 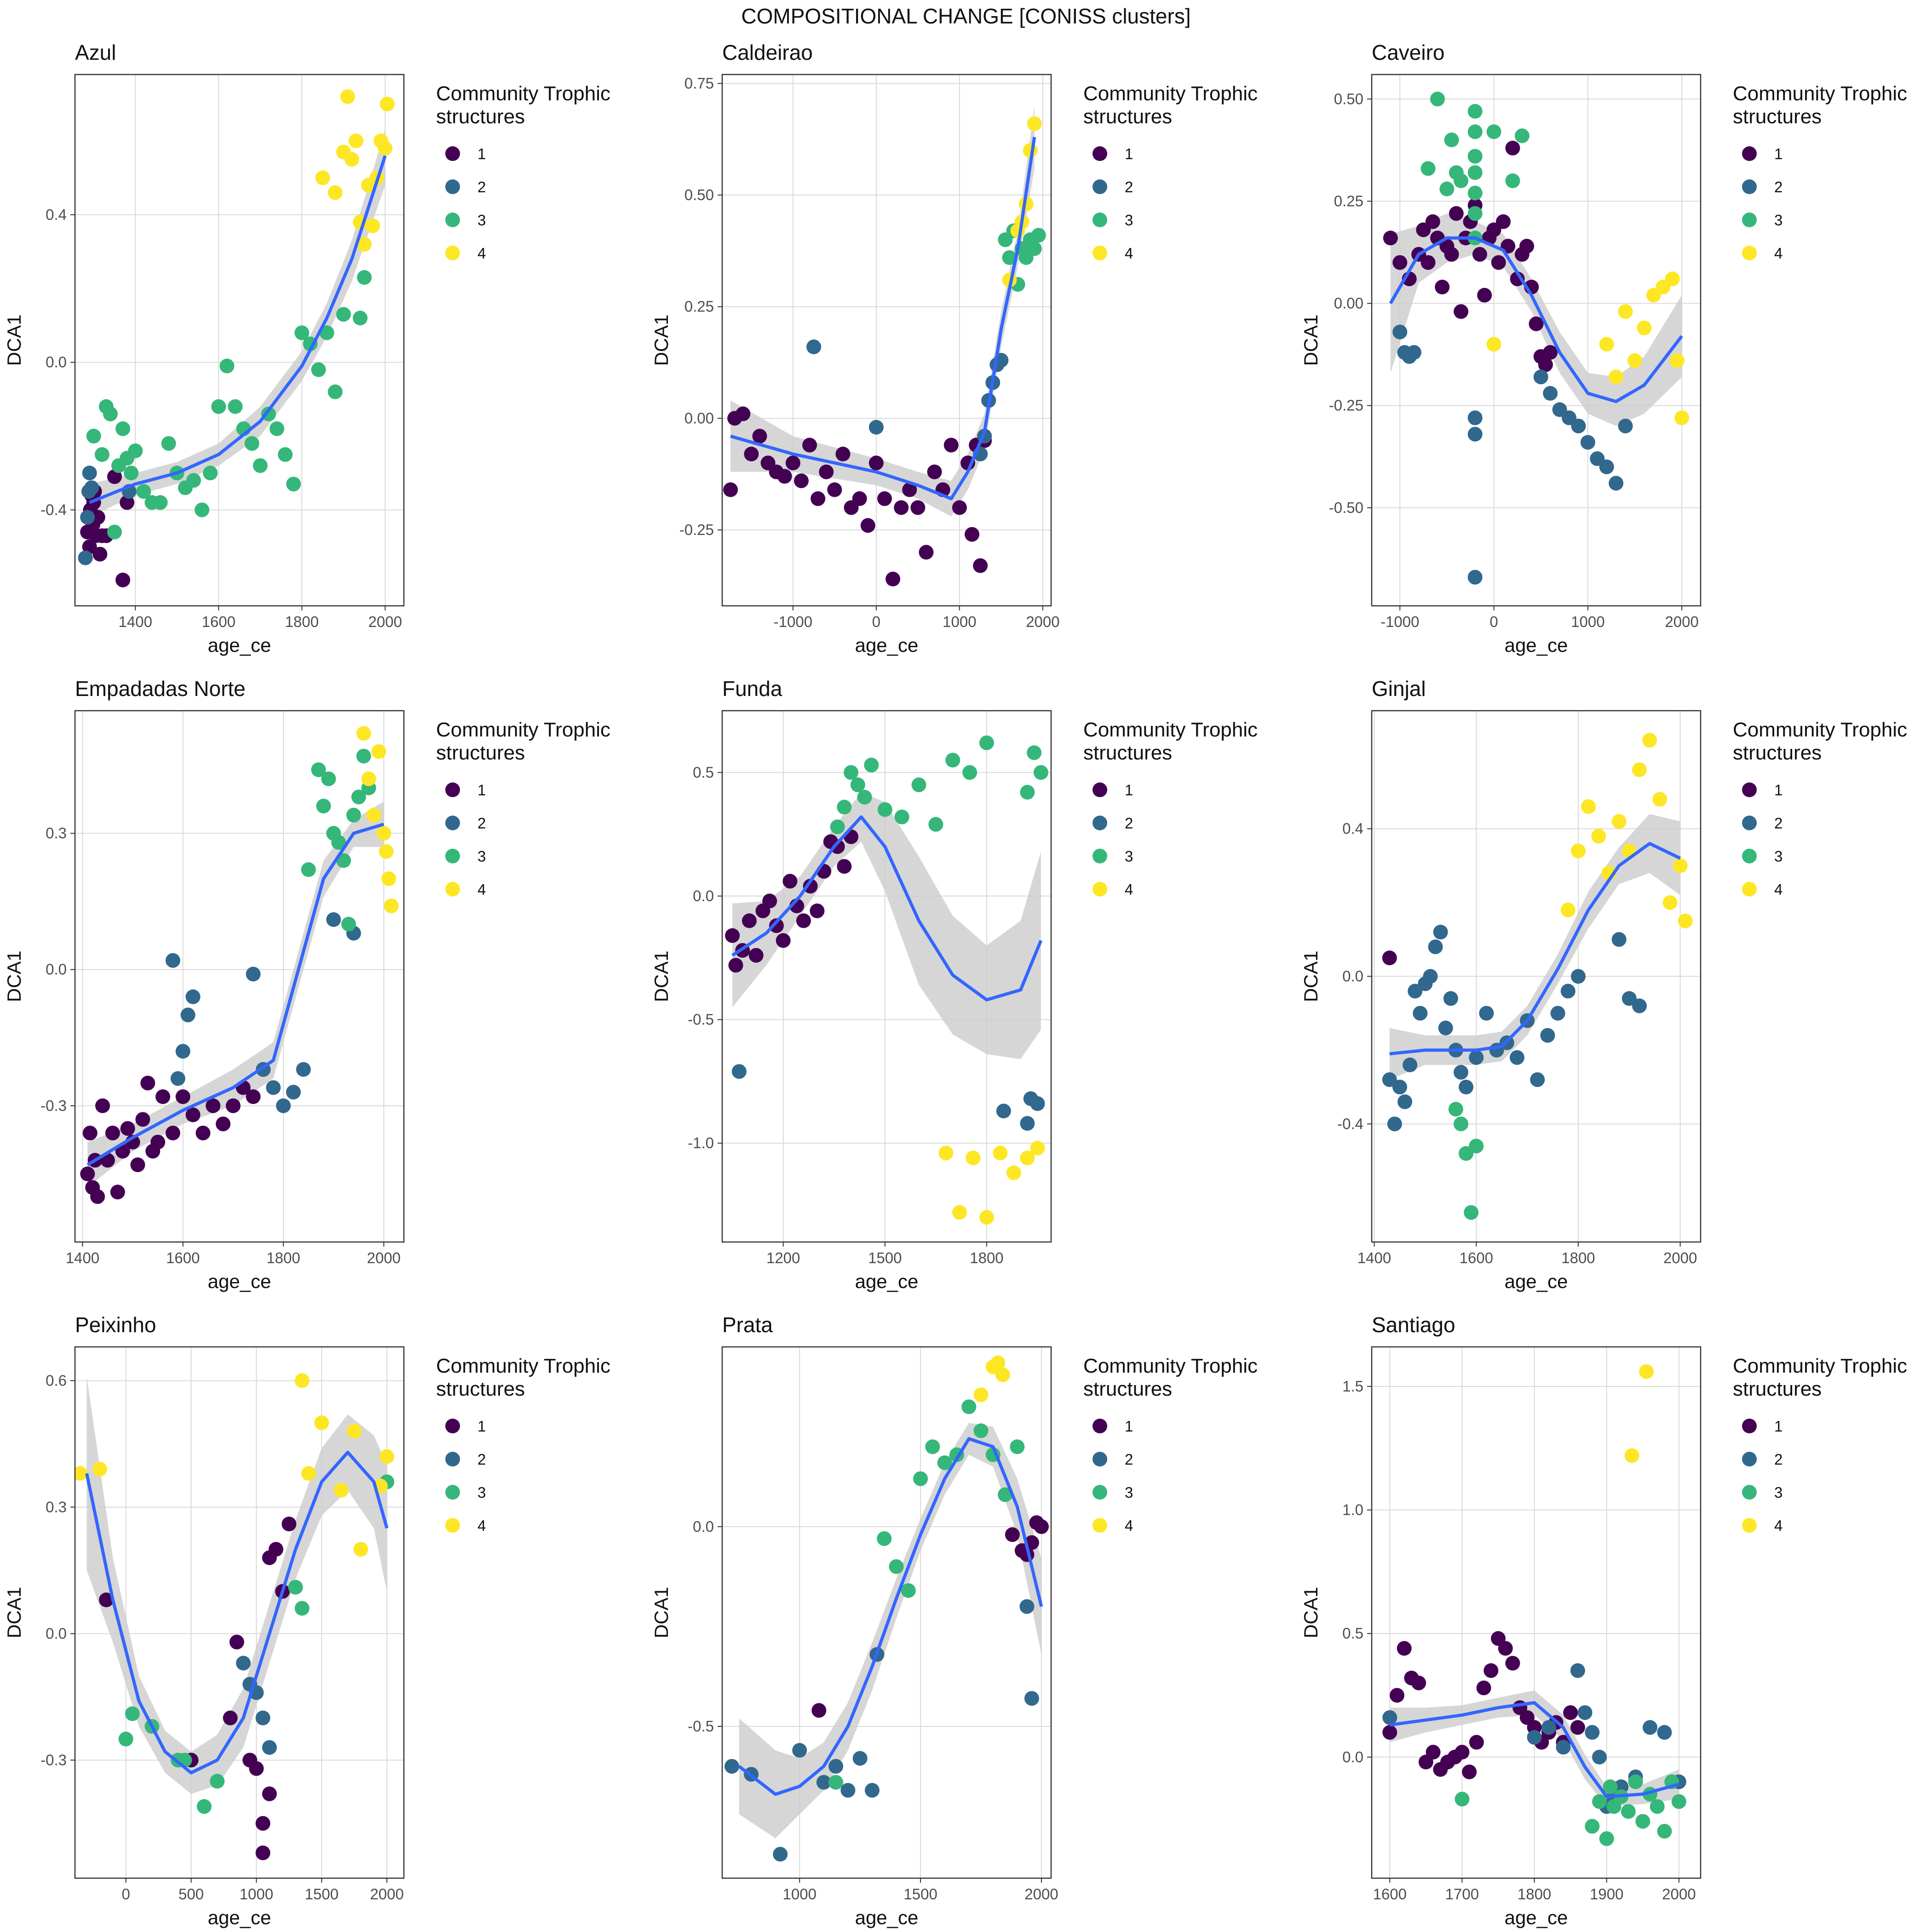 What do you see at coordinates (523, 1366) in the screenshot?
I see `legend-title: Community Trophic` at bounding box center [523, 1366].